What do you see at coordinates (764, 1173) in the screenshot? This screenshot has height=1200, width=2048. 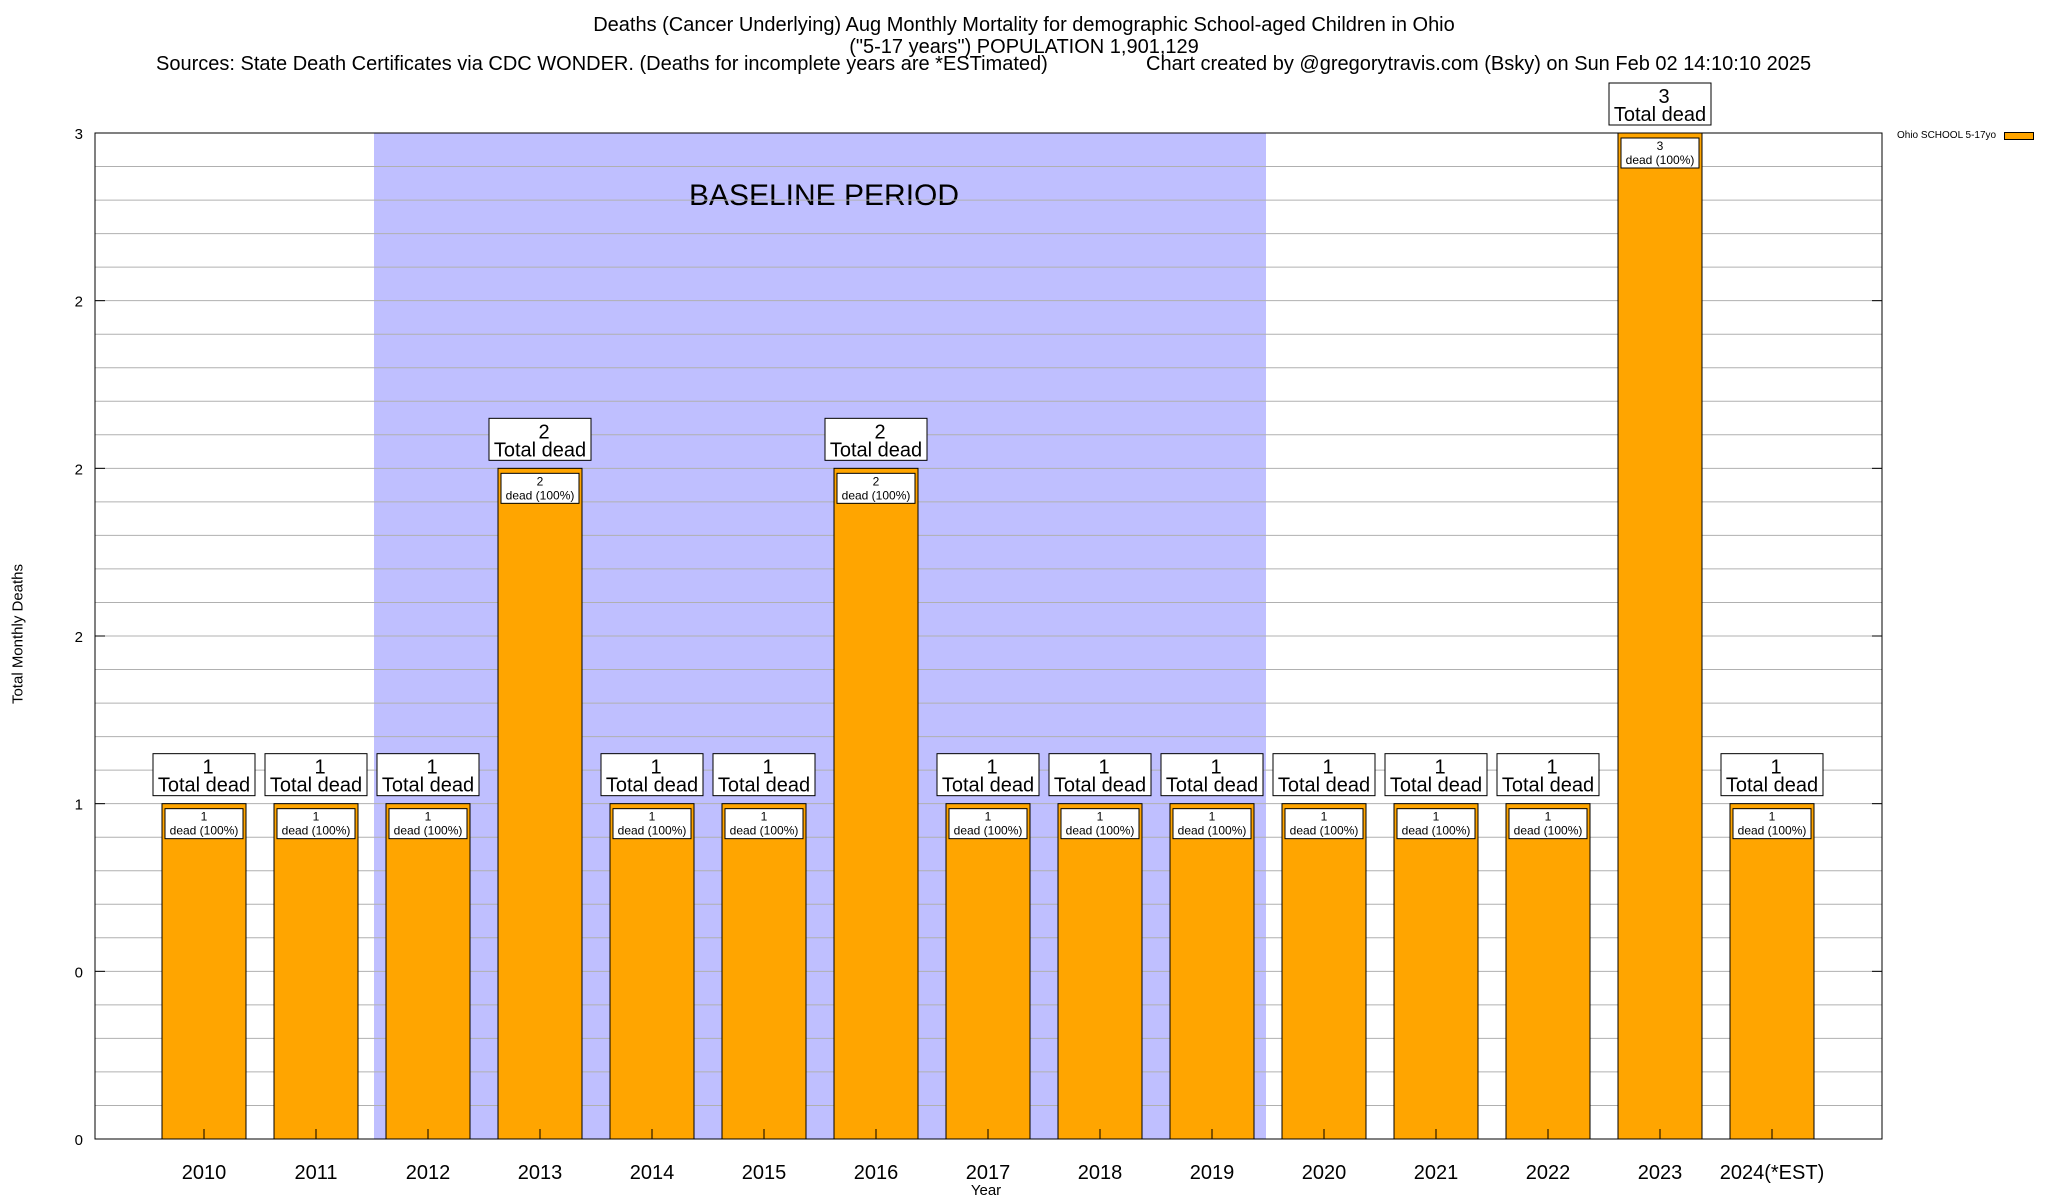 I see `x-tick-label: 2015` at bounding box center [764, 1173].